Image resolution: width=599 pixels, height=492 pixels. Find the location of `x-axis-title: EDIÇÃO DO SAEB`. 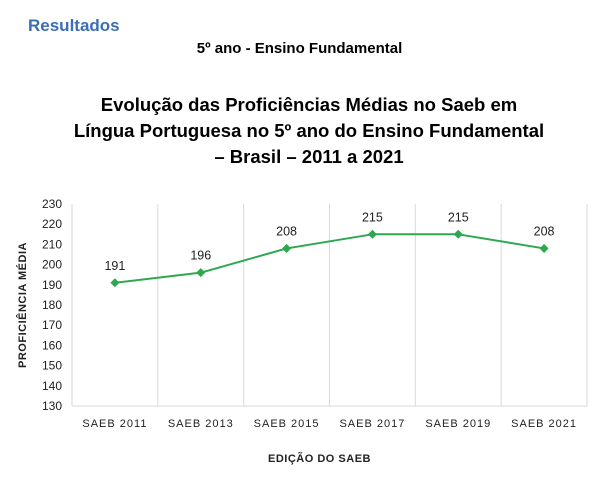

x-axis-title: EDIÇÃO DO SAEB is located at coordinates (319, 458).